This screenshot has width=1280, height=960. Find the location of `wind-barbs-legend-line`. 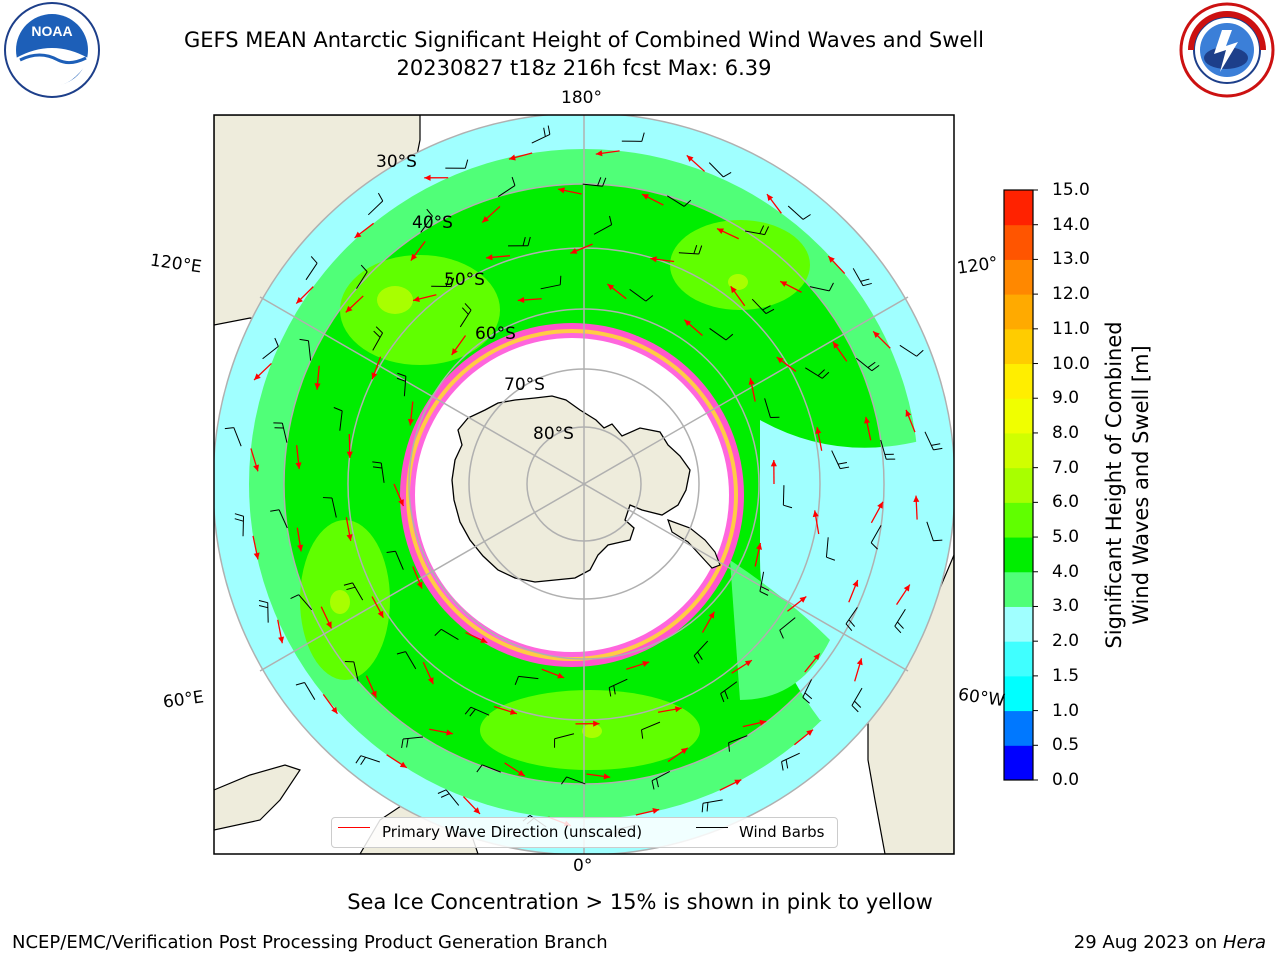

wind-barbs-legend-line is located at coordinates (712, 827).